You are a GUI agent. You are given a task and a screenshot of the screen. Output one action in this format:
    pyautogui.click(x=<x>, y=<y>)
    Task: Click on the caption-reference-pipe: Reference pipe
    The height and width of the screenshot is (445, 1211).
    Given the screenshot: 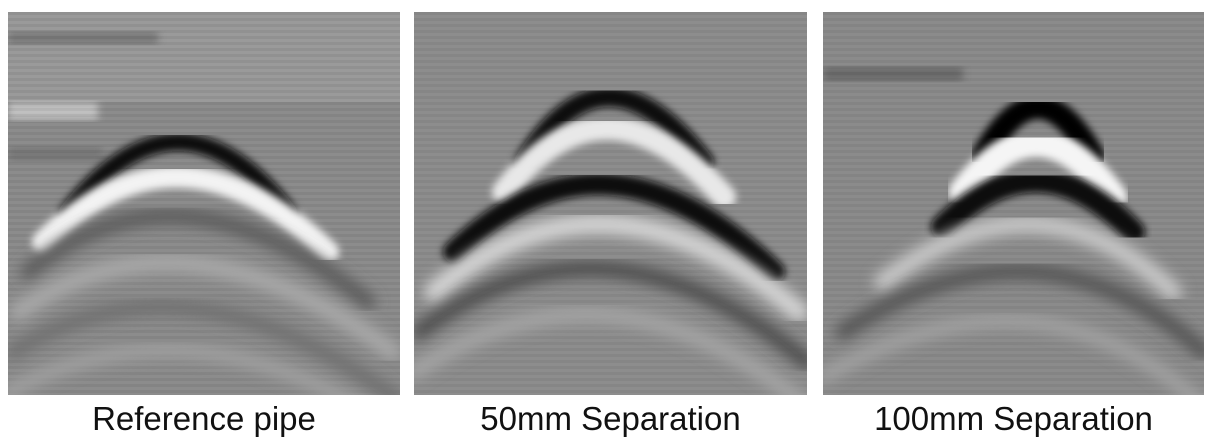 What is the action you would take?
    pyautogui.click(x=204, y=418)
    